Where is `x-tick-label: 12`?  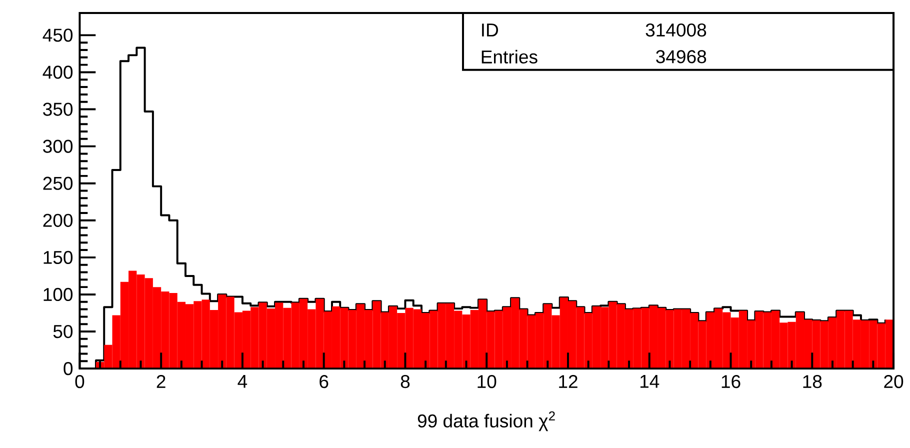
x-tick-label: 12 is located at coordinates (568, 381).